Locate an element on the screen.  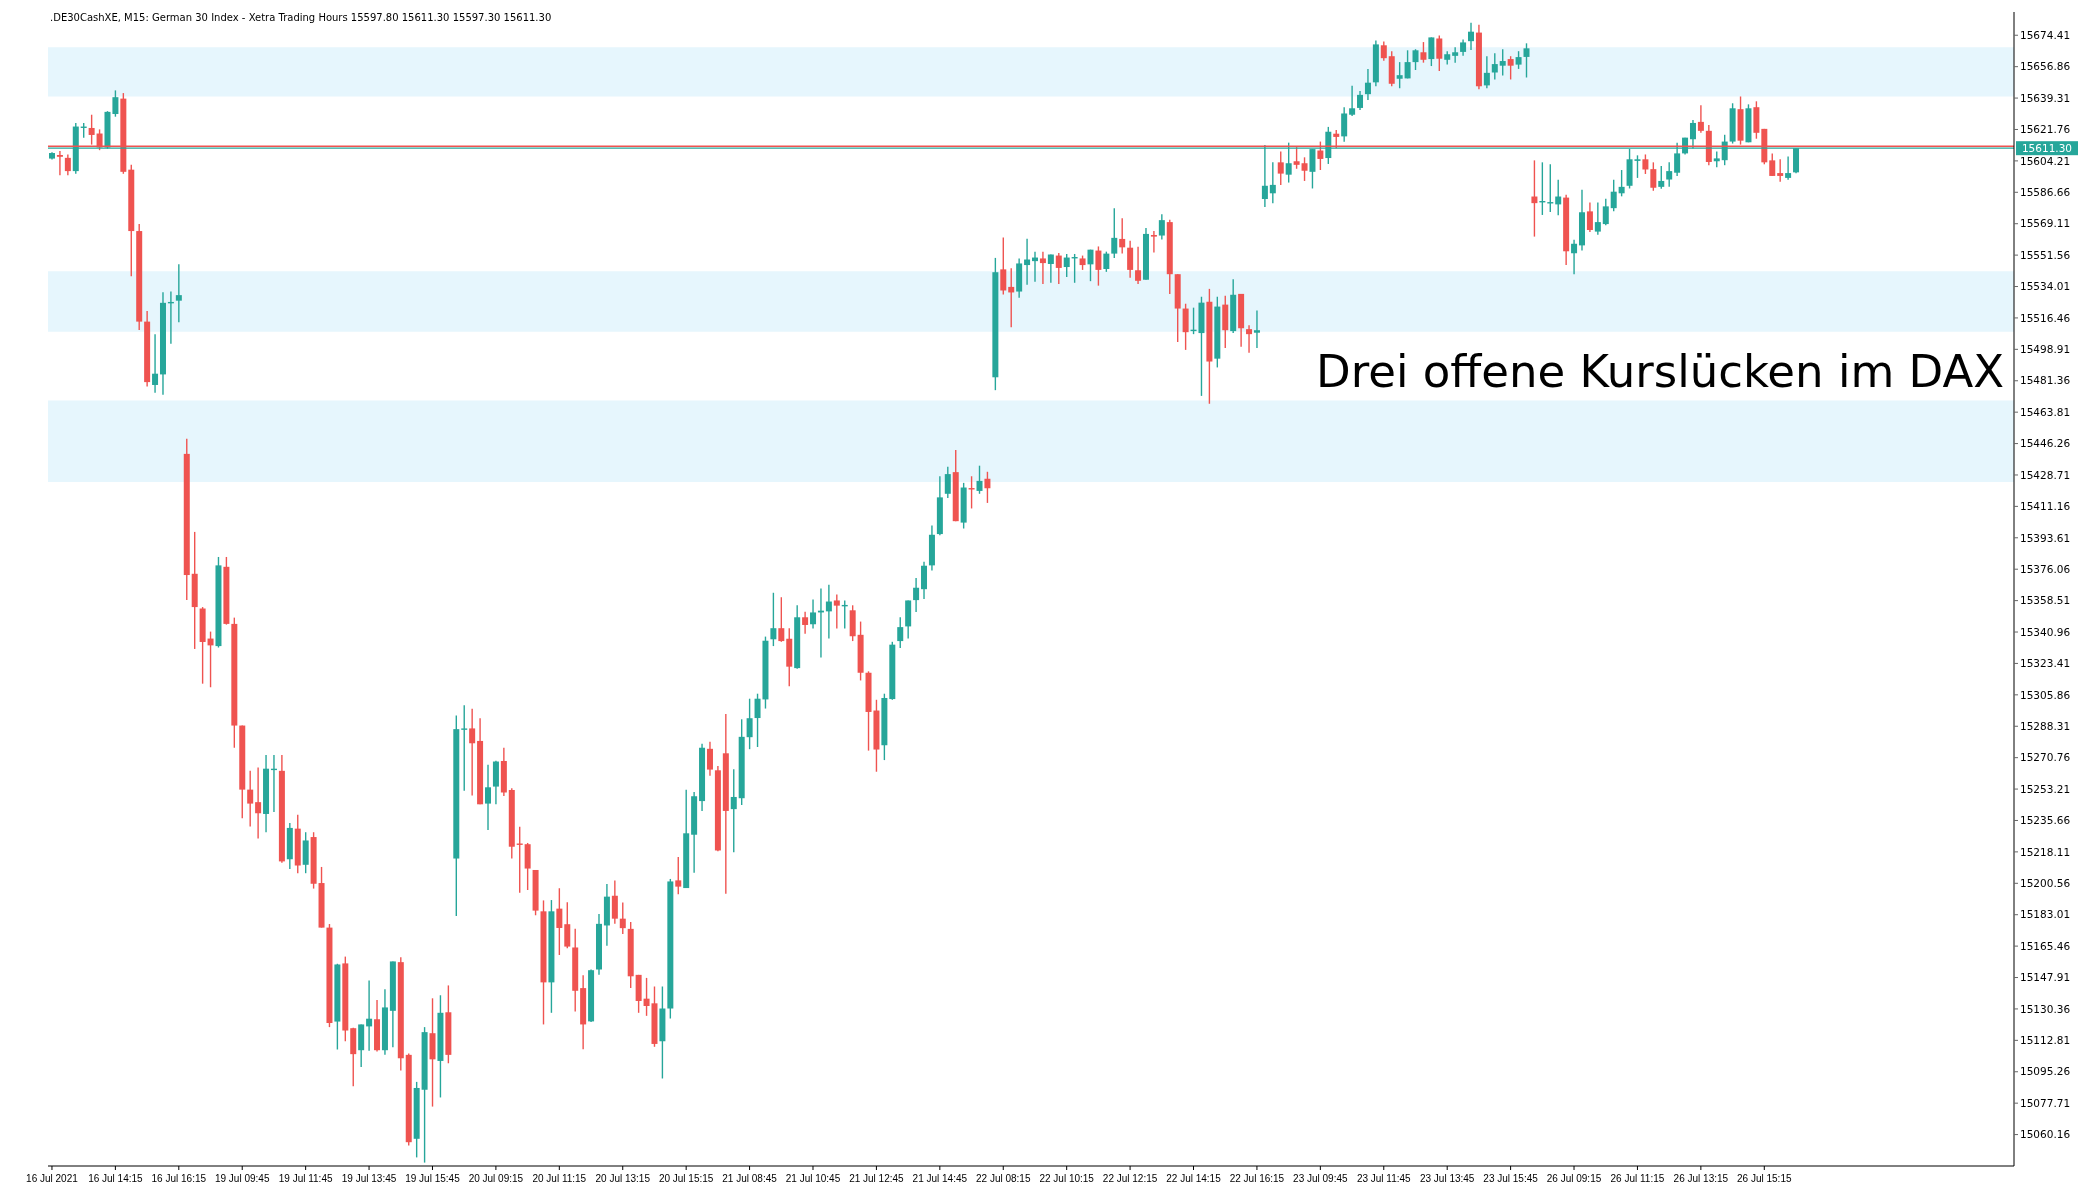
x-tick-label: 23 Jul 09:45 is located at coordinates (1321, 1178).